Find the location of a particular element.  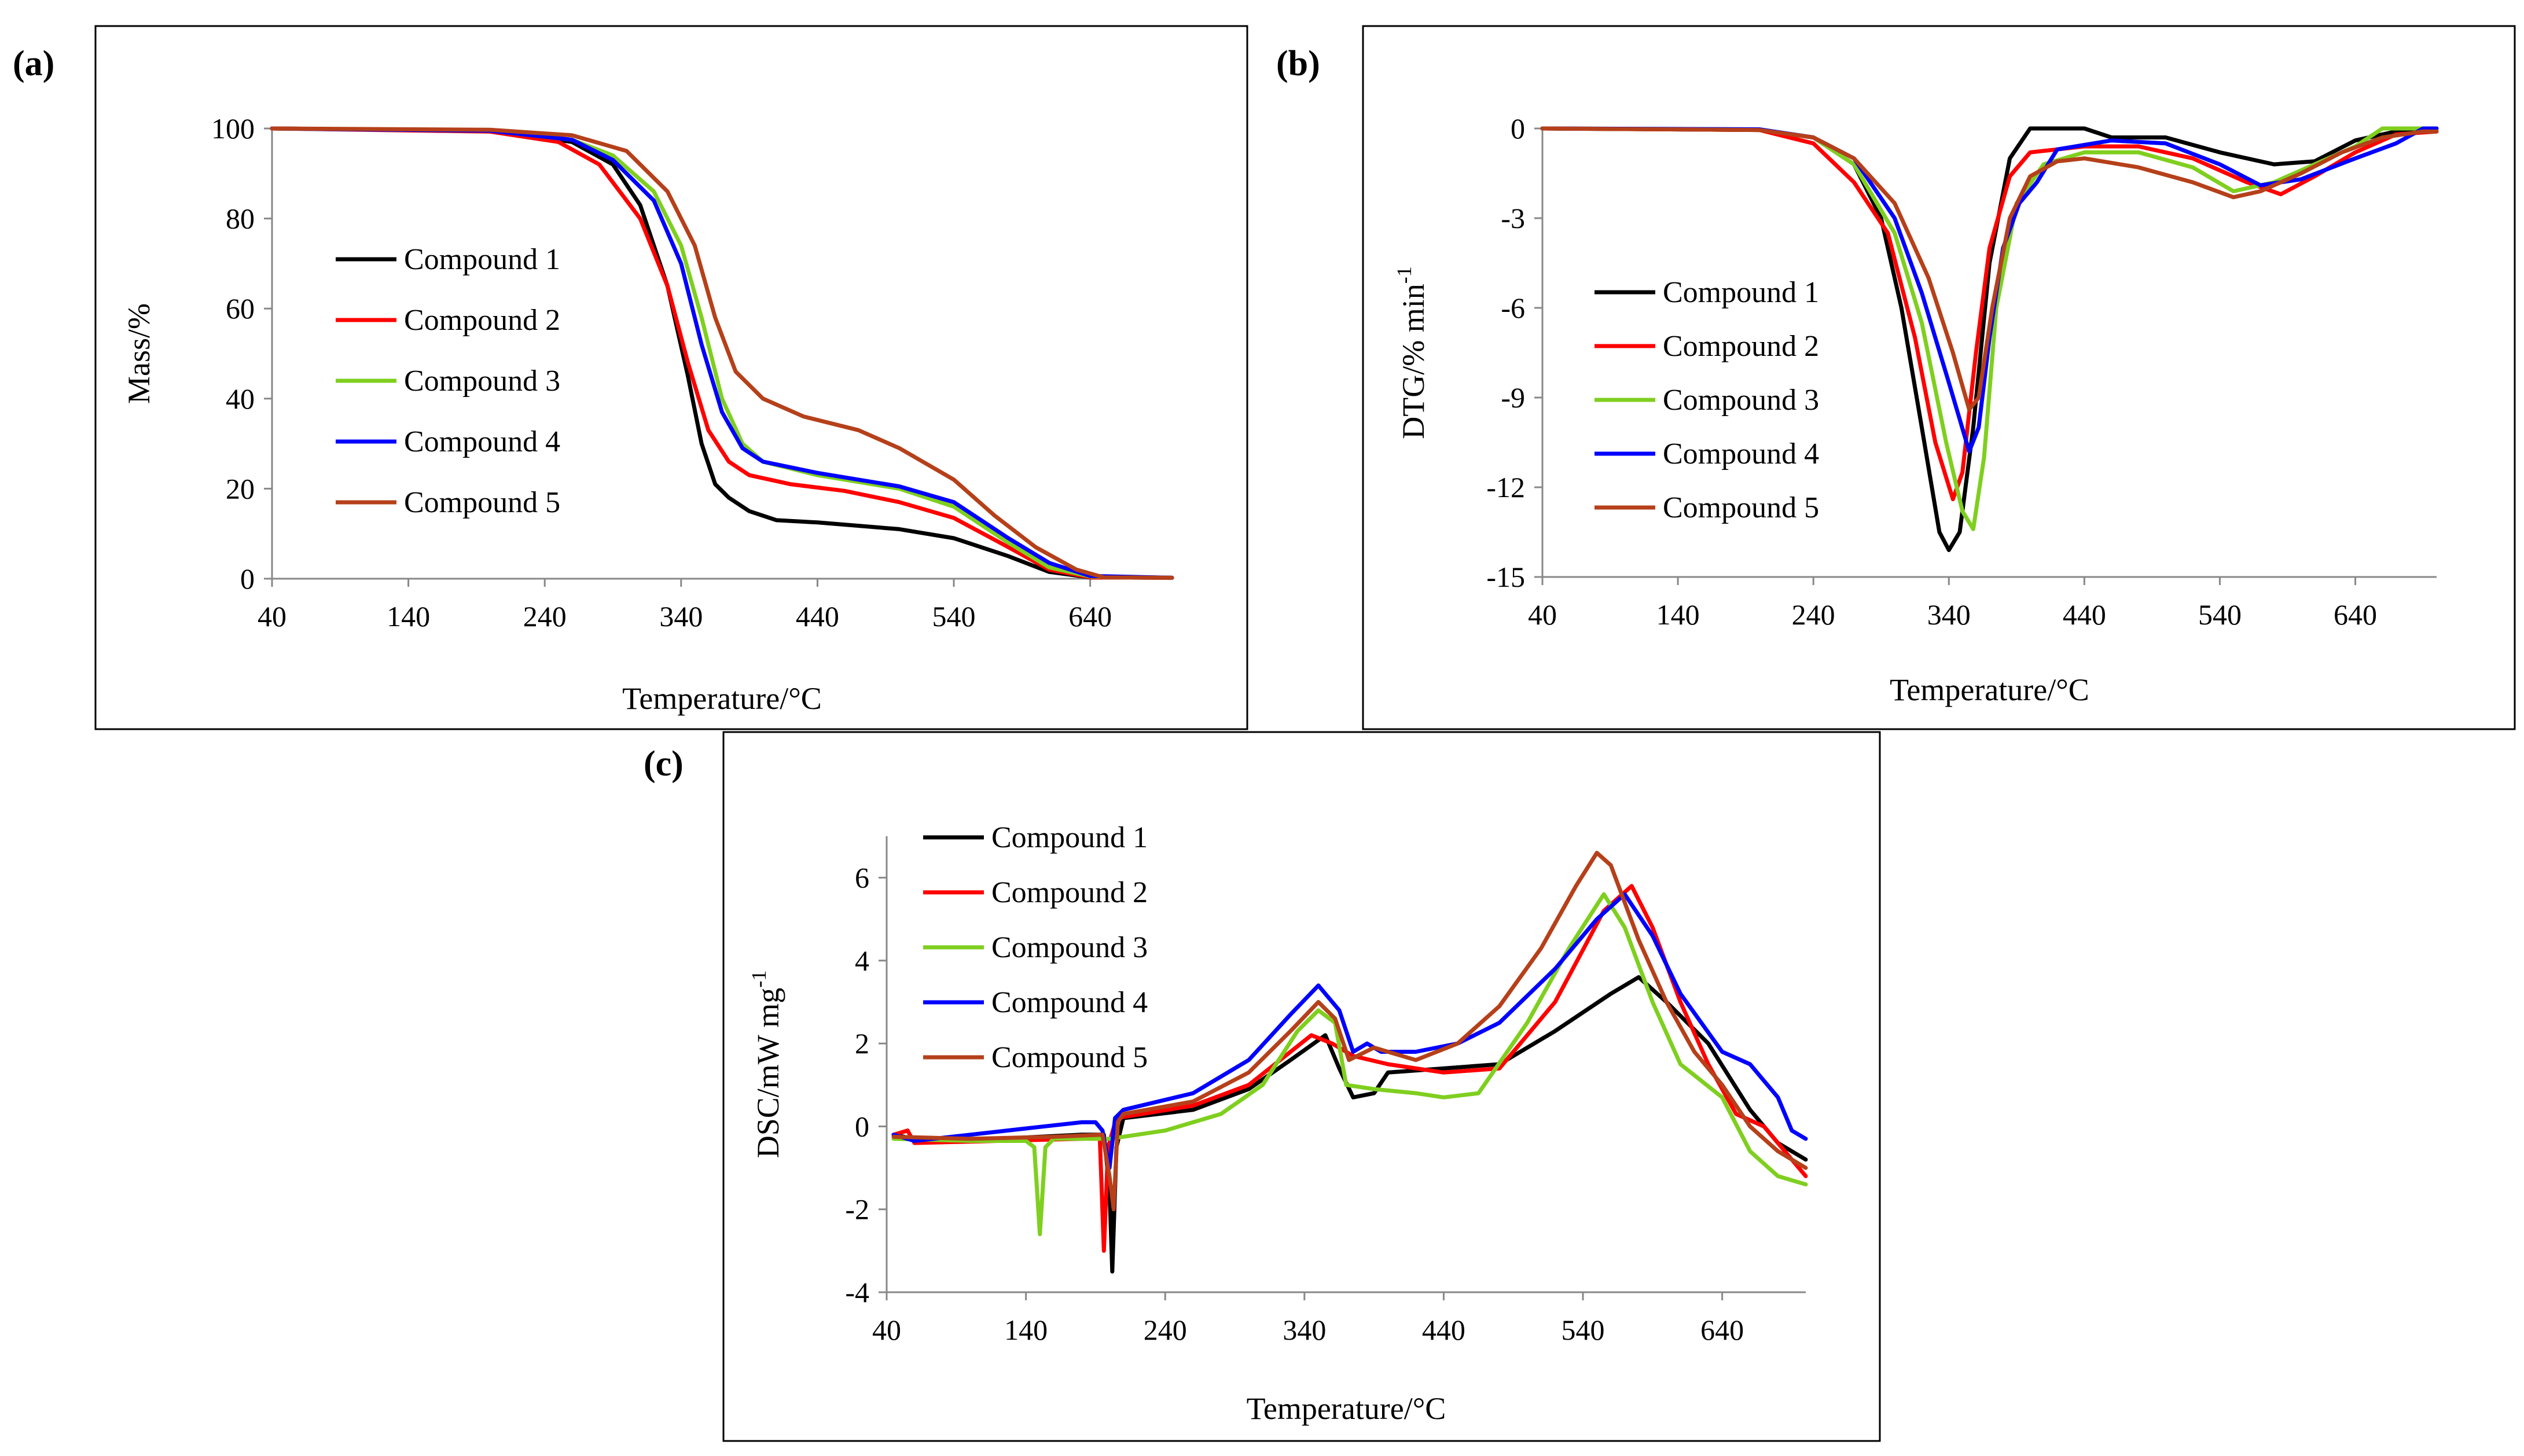

y-tick-label: 40 is located at coordinates (240, 399).